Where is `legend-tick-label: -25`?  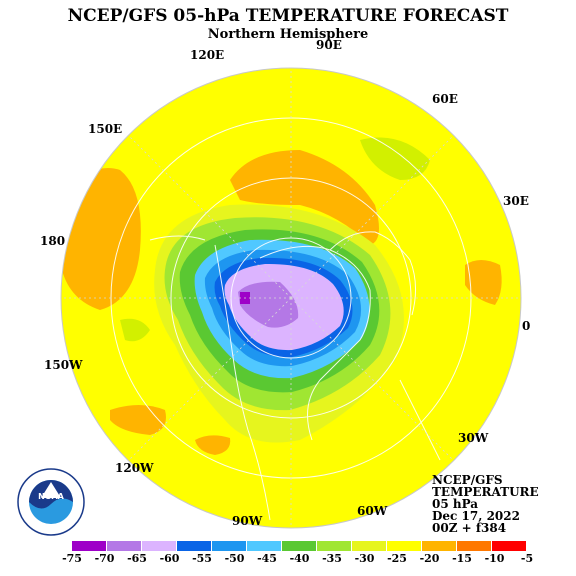 legend-tick-label: -25 is located at coordinates (397, 558).